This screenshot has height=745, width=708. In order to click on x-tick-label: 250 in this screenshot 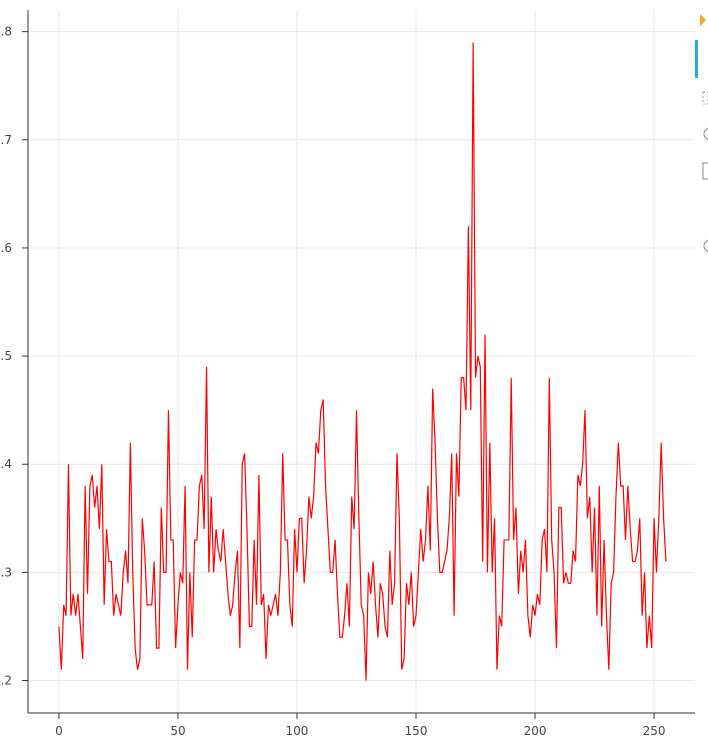, I will do `click(654, 731)`.